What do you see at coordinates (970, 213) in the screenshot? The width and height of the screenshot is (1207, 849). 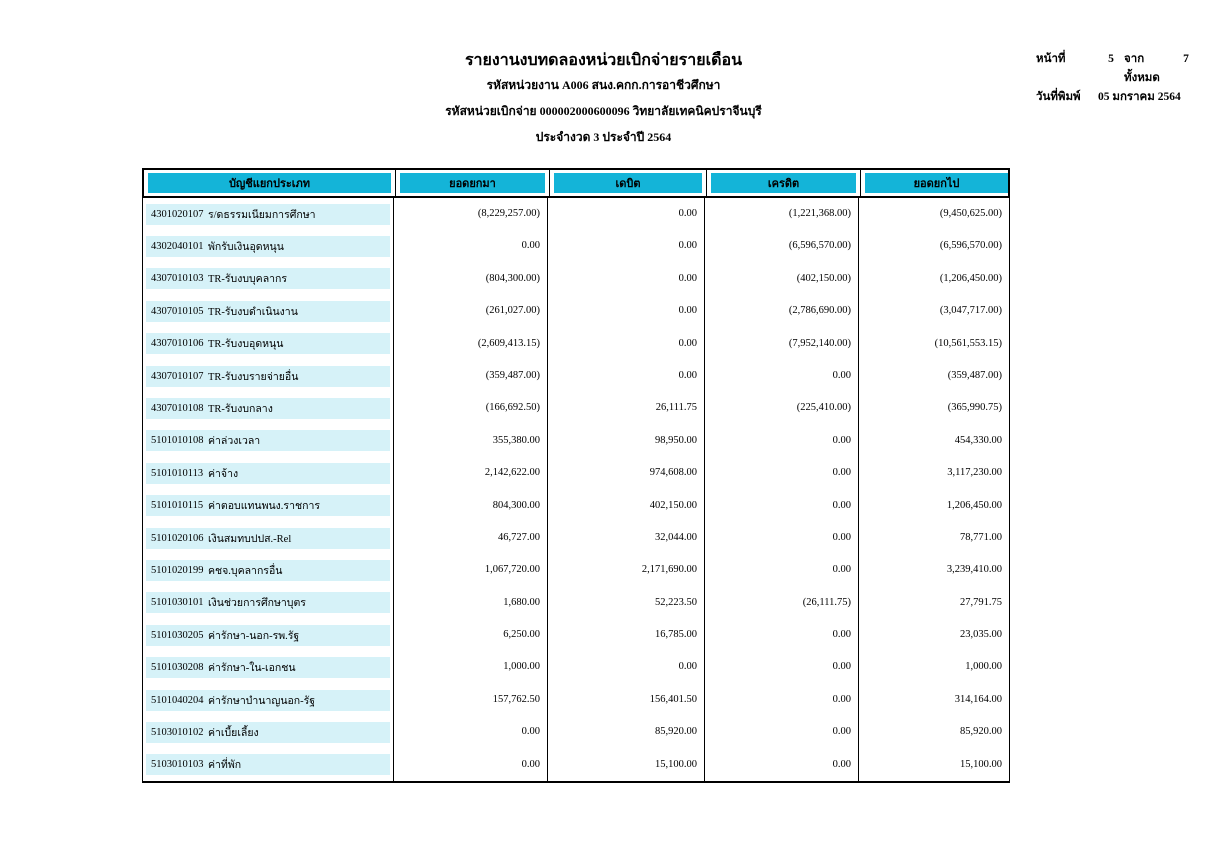 I see `balance-cf-value: (9,450,625.00)` at bounding box center [970, 213].